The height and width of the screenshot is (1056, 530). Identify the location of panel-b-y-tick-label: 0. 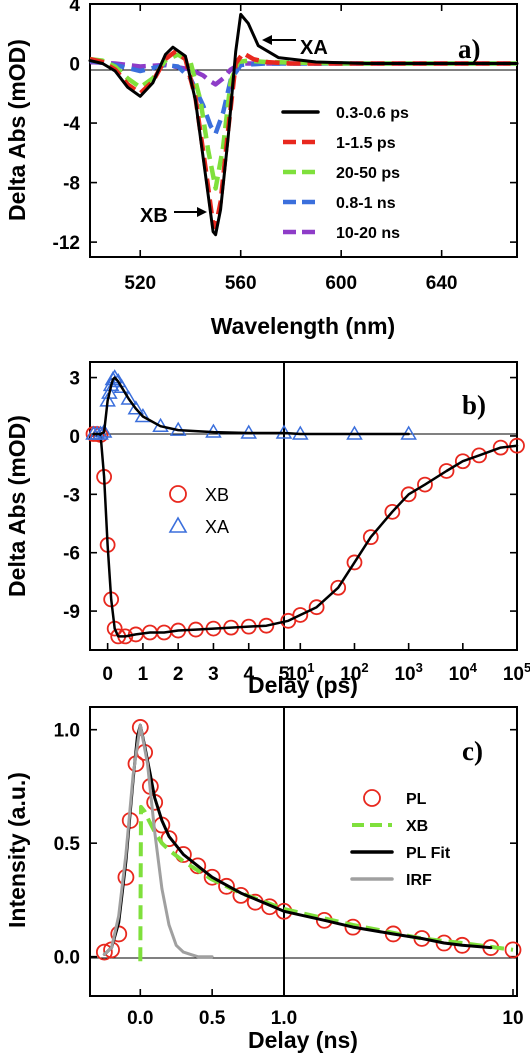
(74, 437).